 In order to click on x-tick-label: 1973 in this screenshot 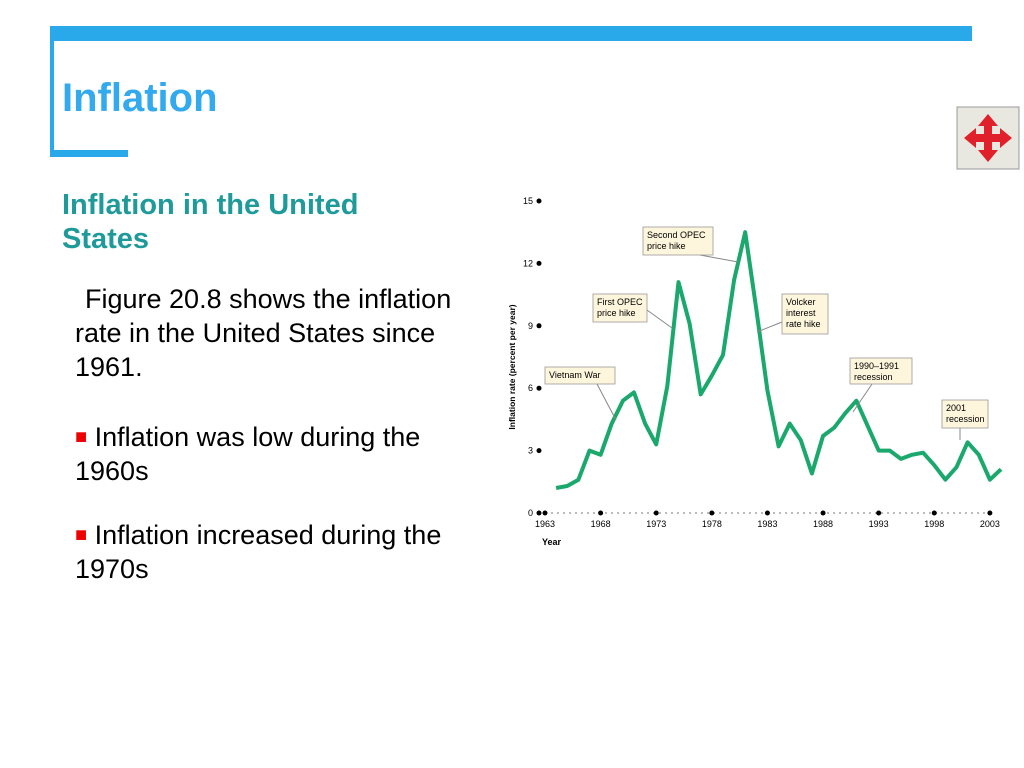, I will do `click(656, 524)`.